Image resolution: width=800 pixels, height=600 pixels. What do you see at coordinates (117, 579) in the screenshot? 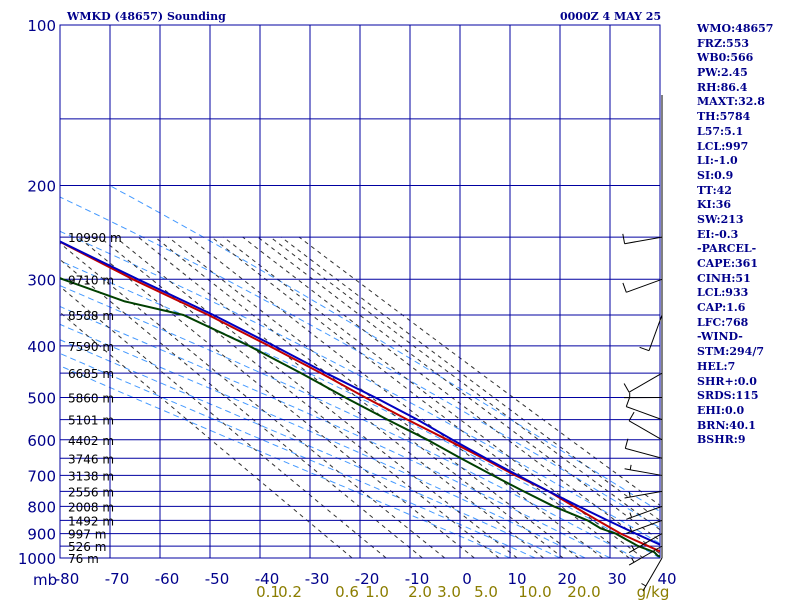
I see `temperature-tick-label: -70` at bounding box center [117, 579].